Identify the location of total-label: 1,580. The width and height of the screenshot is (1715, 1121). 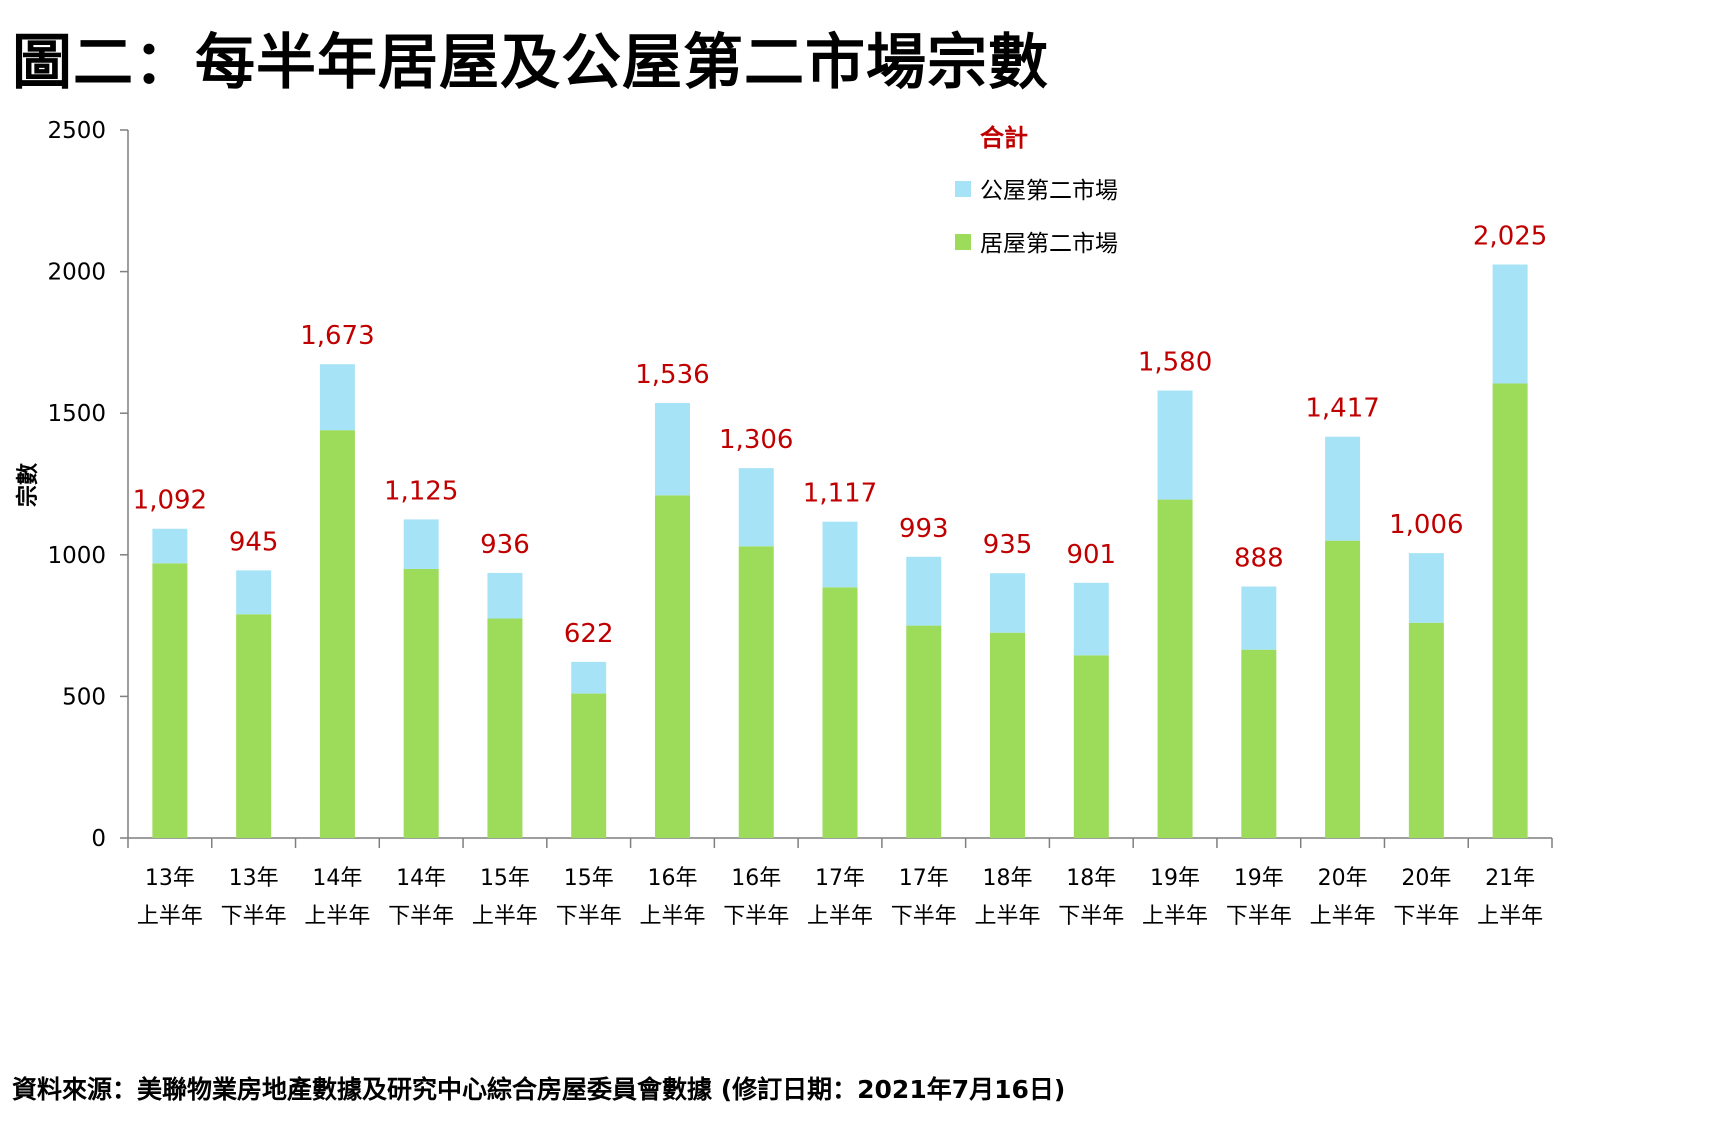
(1175, 363).